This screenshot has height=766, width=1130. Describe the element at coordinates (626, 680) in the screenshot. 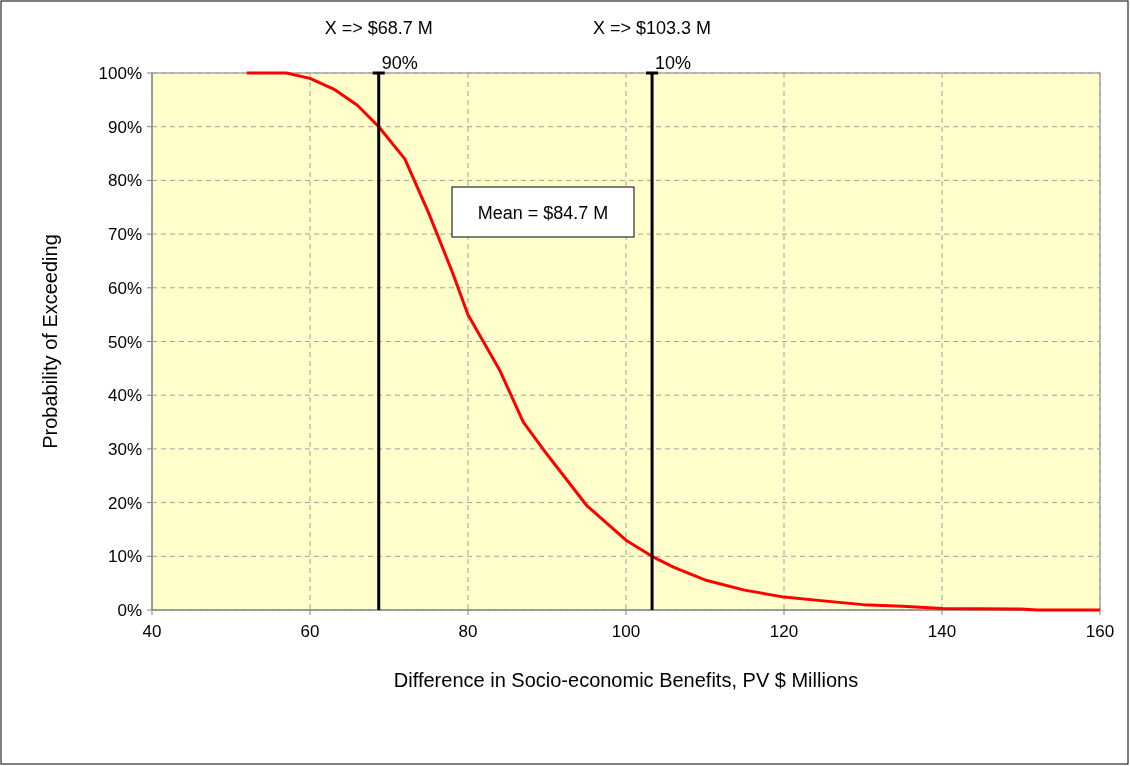

I see `x-axis-title: Difference in Socio-economic Benefits, PV $ Millions` at that location.